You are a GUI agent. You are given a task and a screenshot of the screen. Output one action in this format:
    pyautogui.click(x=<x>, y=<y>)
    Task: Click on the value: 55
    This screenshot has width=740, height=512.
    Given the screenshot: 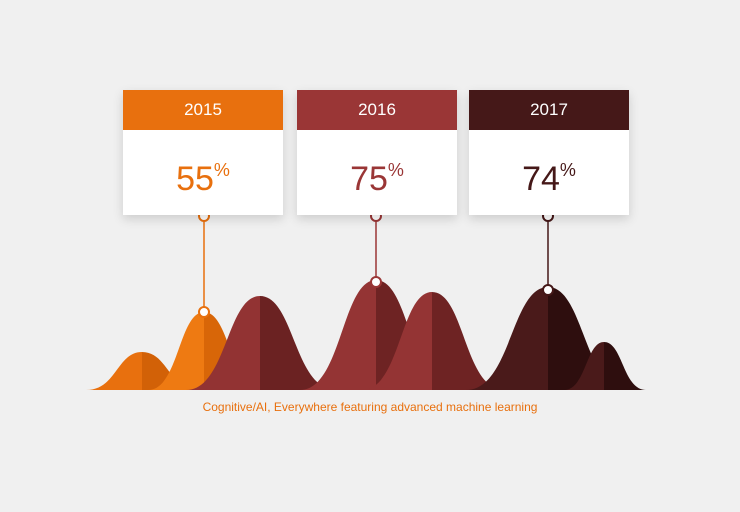 What is the action you would take?
    pyautogui.click(x=195, y=179)
    